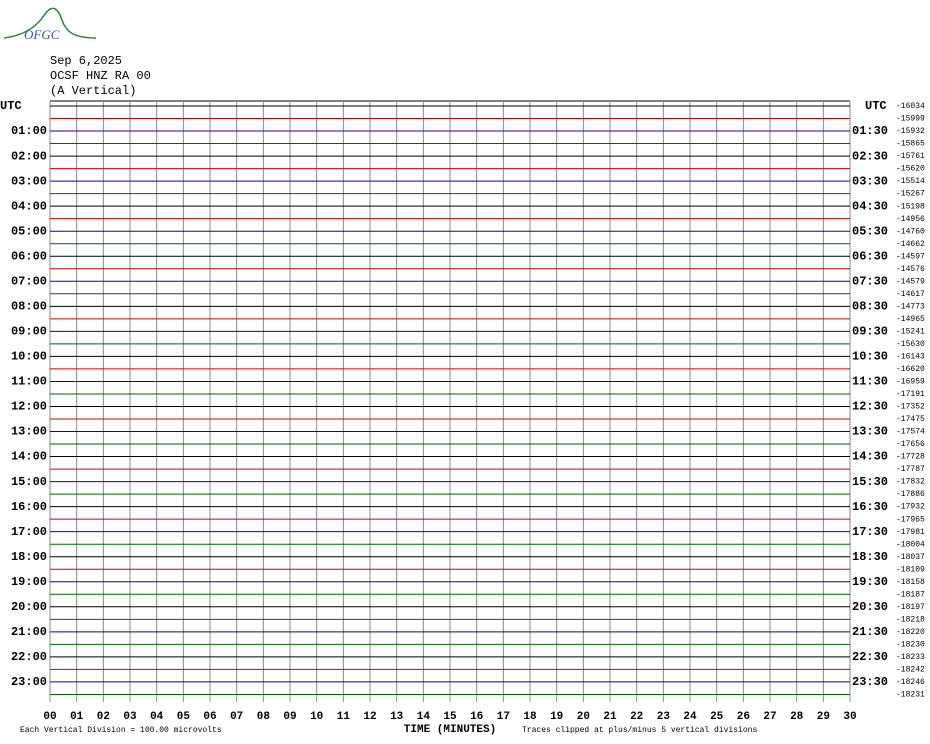 Image resolution: width=930 pixels, height=744 pixels. Describe the element at coordinates (910, 119) in the screenshot. I see `offset-label: -15999` at that location.